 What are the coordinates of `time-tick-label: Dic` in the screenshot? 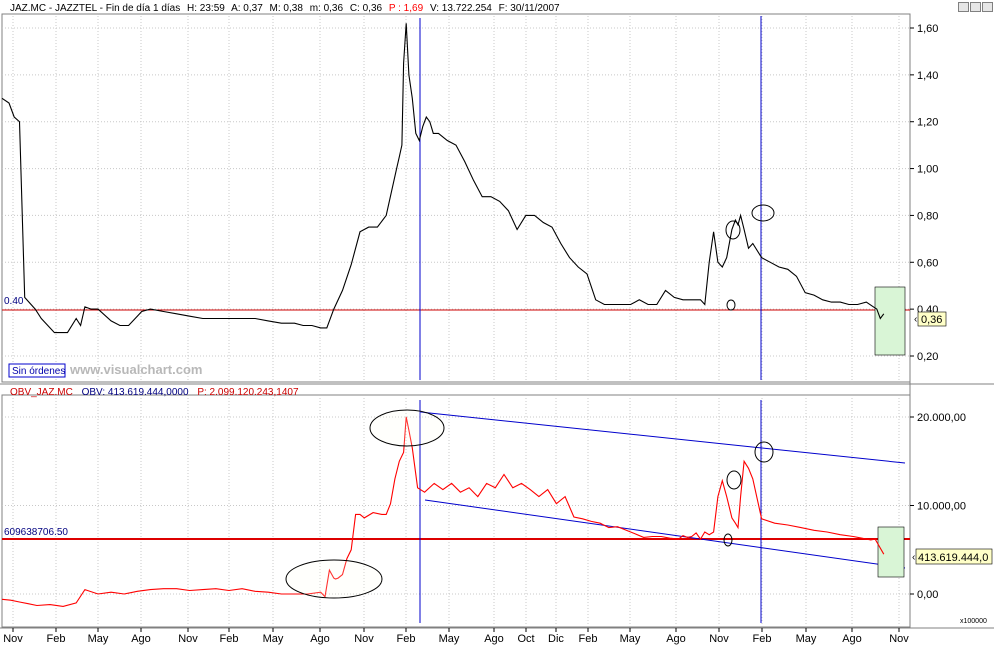 It's located at (556, 639).